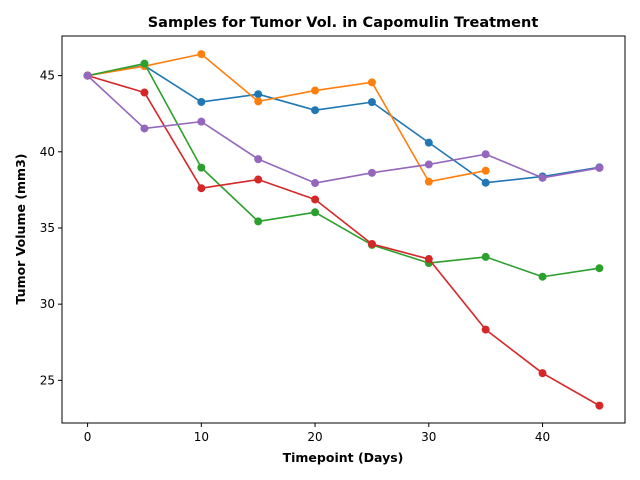 The width and height of the screenshot is (640, 480). What do you see at coordinates (88, 437) in the screenshot?
I see `x-tick-label: 0` at bounding box center [88, 437].